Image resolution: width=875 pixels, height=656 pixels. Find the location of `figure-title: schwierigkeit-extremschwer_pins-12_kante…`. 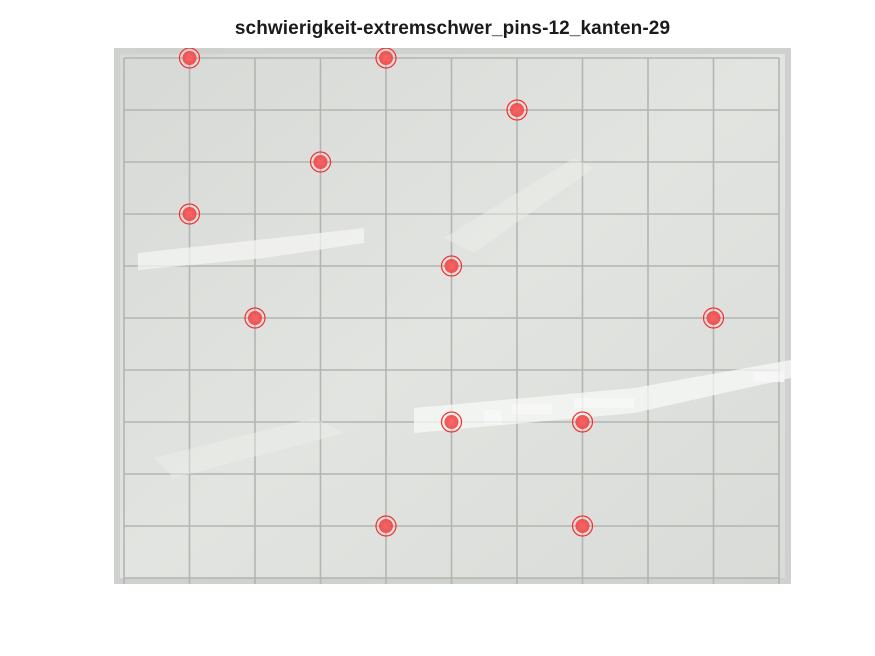

figure-title: schwierigkeit-extremschwer_pins-12_kante… is located at coordinates (452, 28).